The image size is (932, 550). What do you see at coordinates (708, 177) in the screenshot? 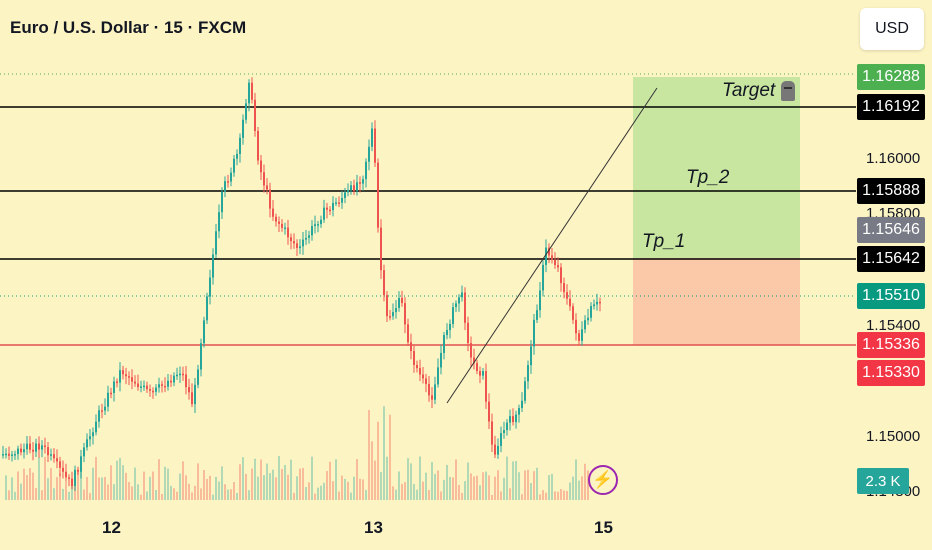
I see `tp2-annotation: Tp_2` at bounding box center [708, 177].